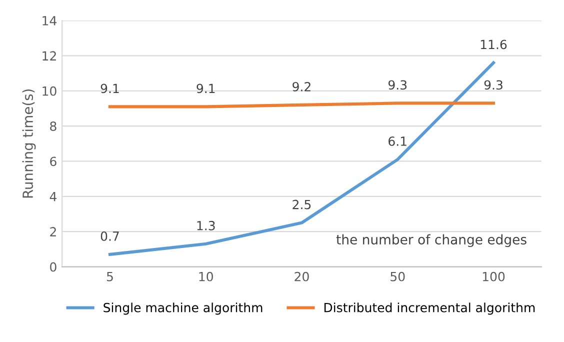 This screenshot has height=342, width=564. What do you see at coordinates (301, 87) in the screenshot?
I see `data-label: 9.2` at bounding box center [301, 87].